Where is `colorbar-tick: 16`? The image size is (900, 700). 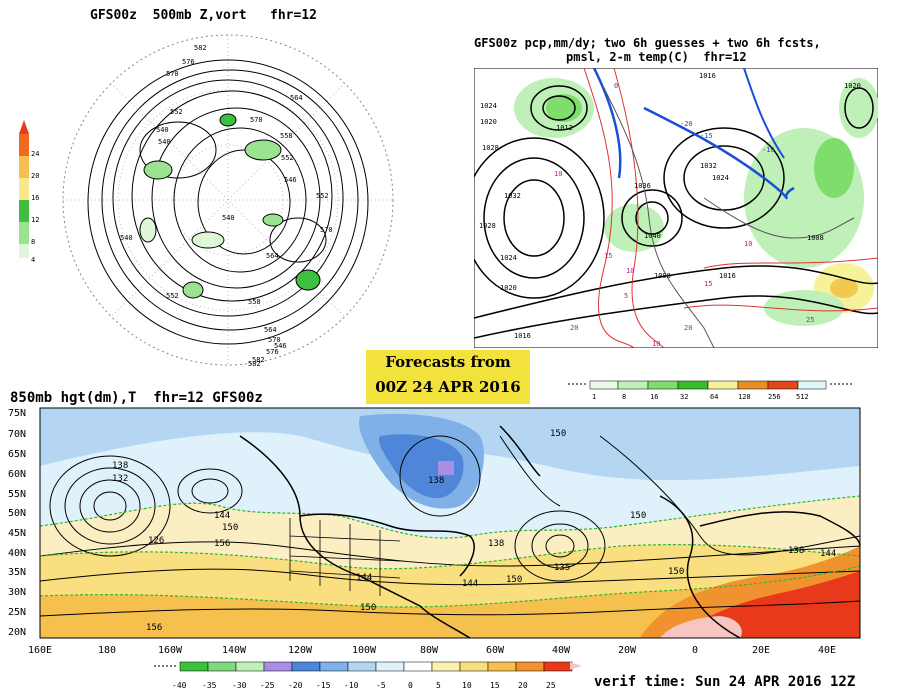
colorbar-tick: 16 is located at coordinates (654, 396).